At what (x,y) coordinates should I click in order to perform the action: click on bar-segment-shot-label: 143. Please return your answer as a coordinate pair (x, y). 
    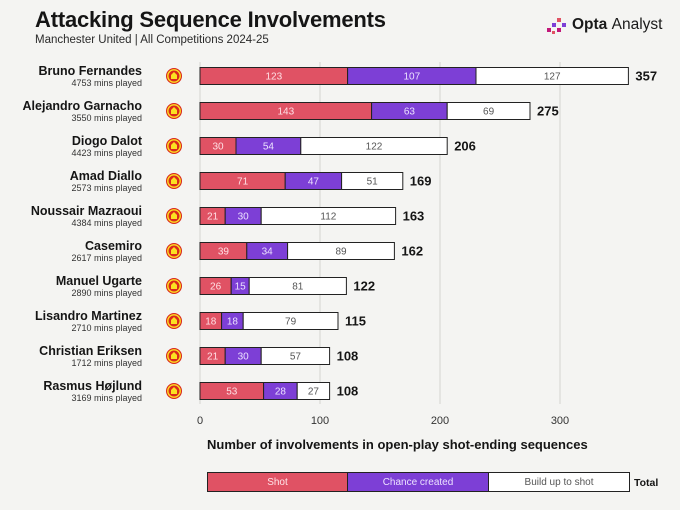
    Looking at the image, I should click on (285, 112).